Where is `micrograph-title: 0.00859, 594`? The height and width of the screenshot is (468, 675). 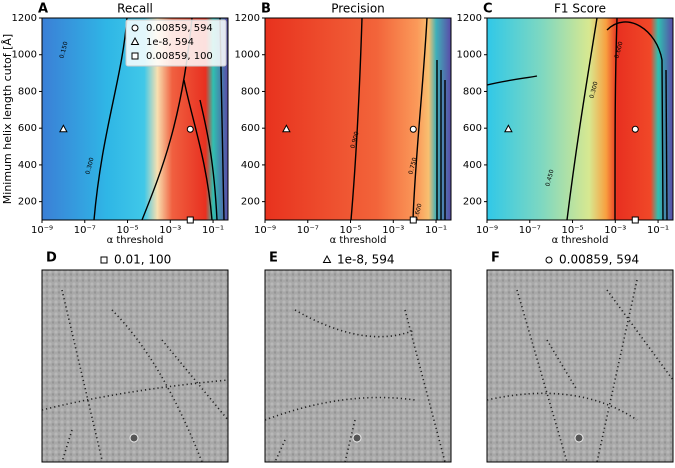
micrograph-title: 0.00859, 594 is located at coordinates (599, 260).